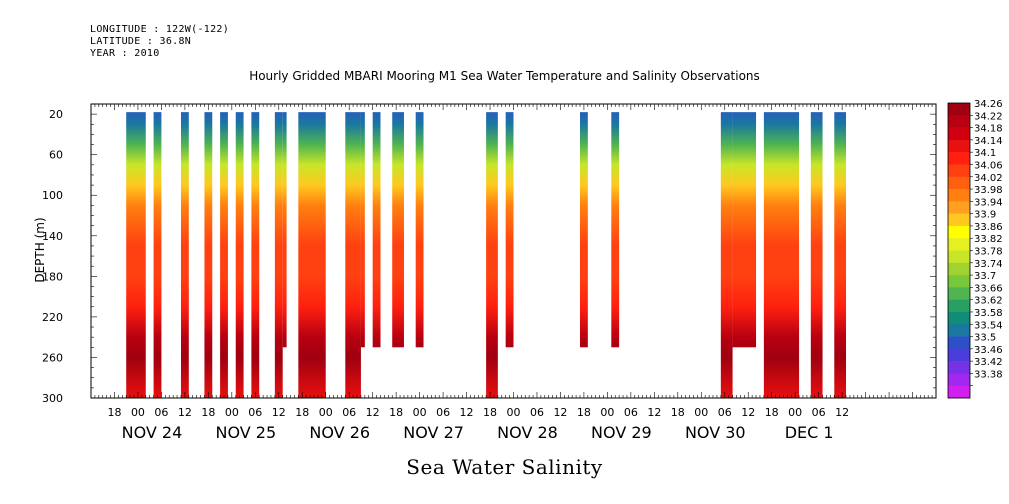  I want to click on colorbar-label: 34.14, so click(988, 141).